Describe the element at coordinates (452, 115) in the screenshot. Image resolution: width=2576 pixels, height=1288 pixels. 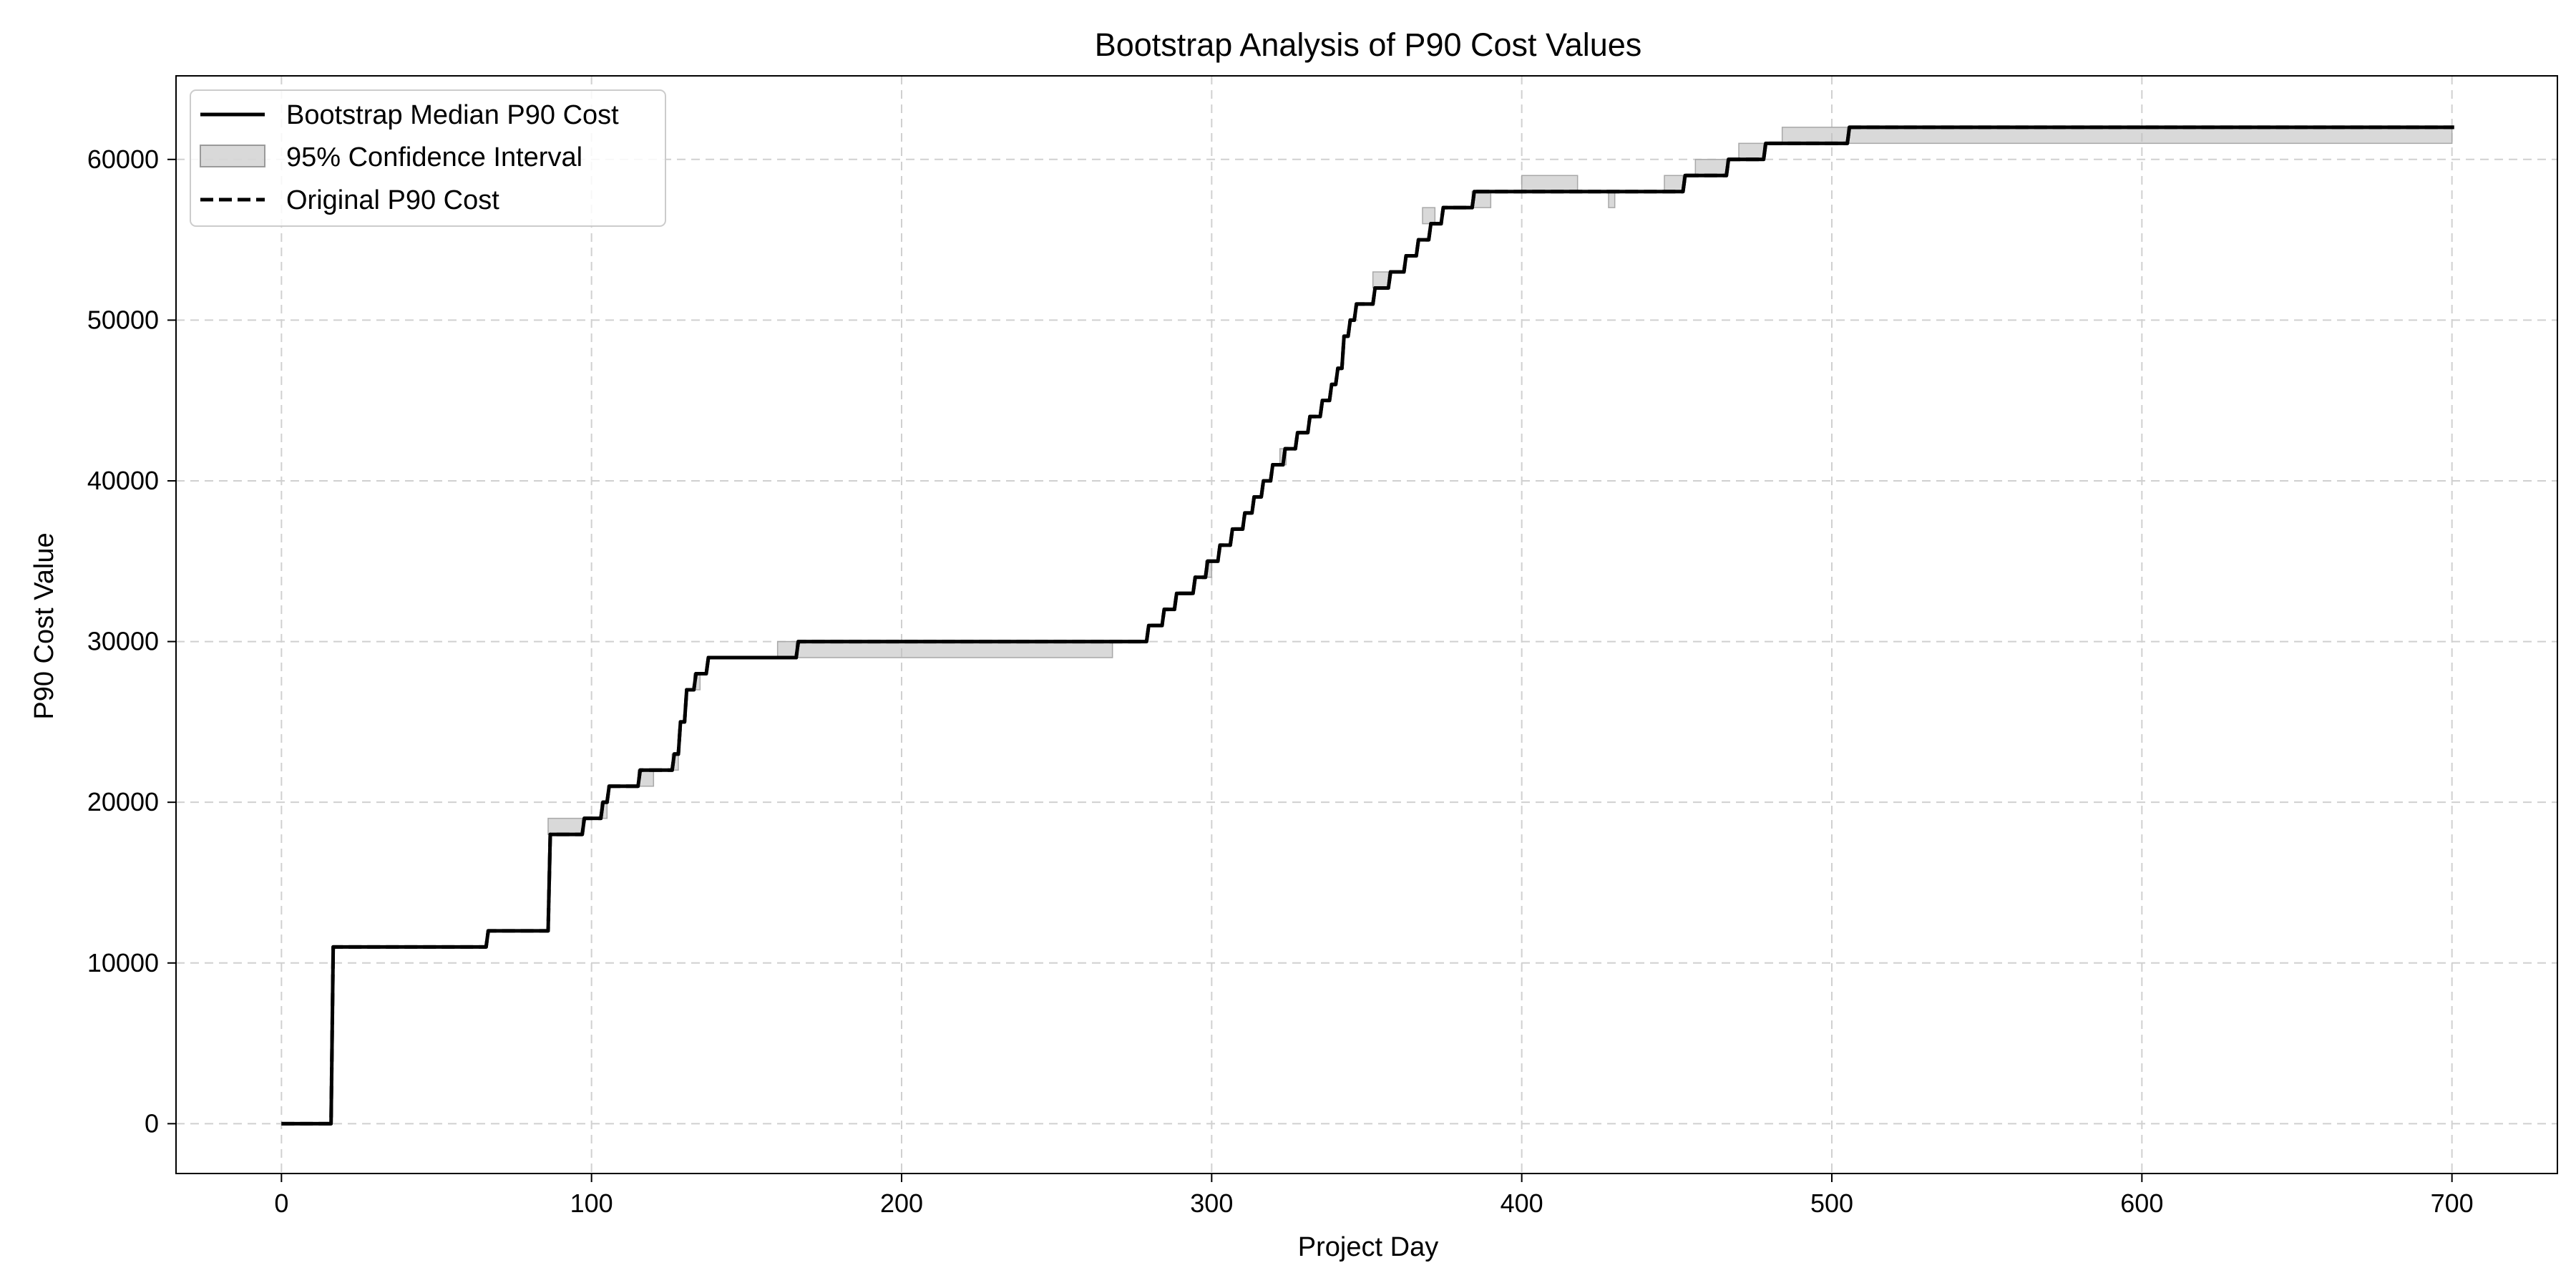
I see `legend-label-median: Bootstrap Median P90 Cost` at that location.